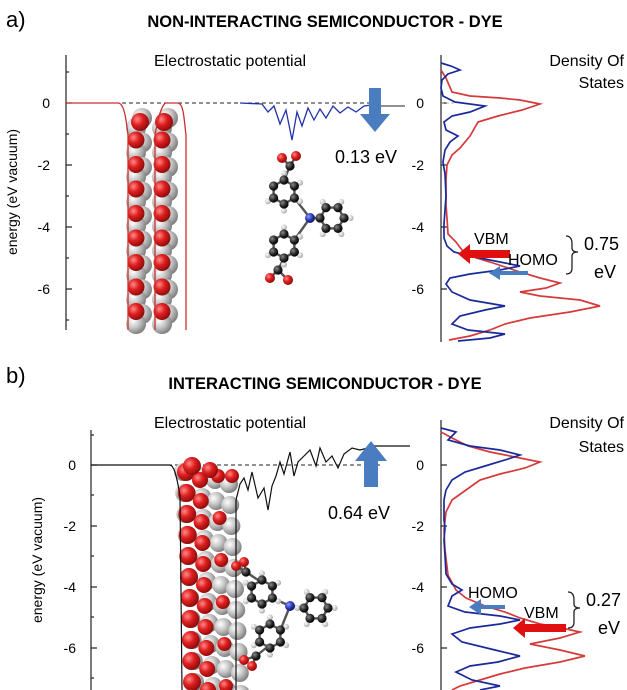 The width and height of the screenshot is (627, 690). What do you see at coordinates (306, 121) in the screenshot?
I see `panel-a-dye-potential` at bounding box center [306, 121].